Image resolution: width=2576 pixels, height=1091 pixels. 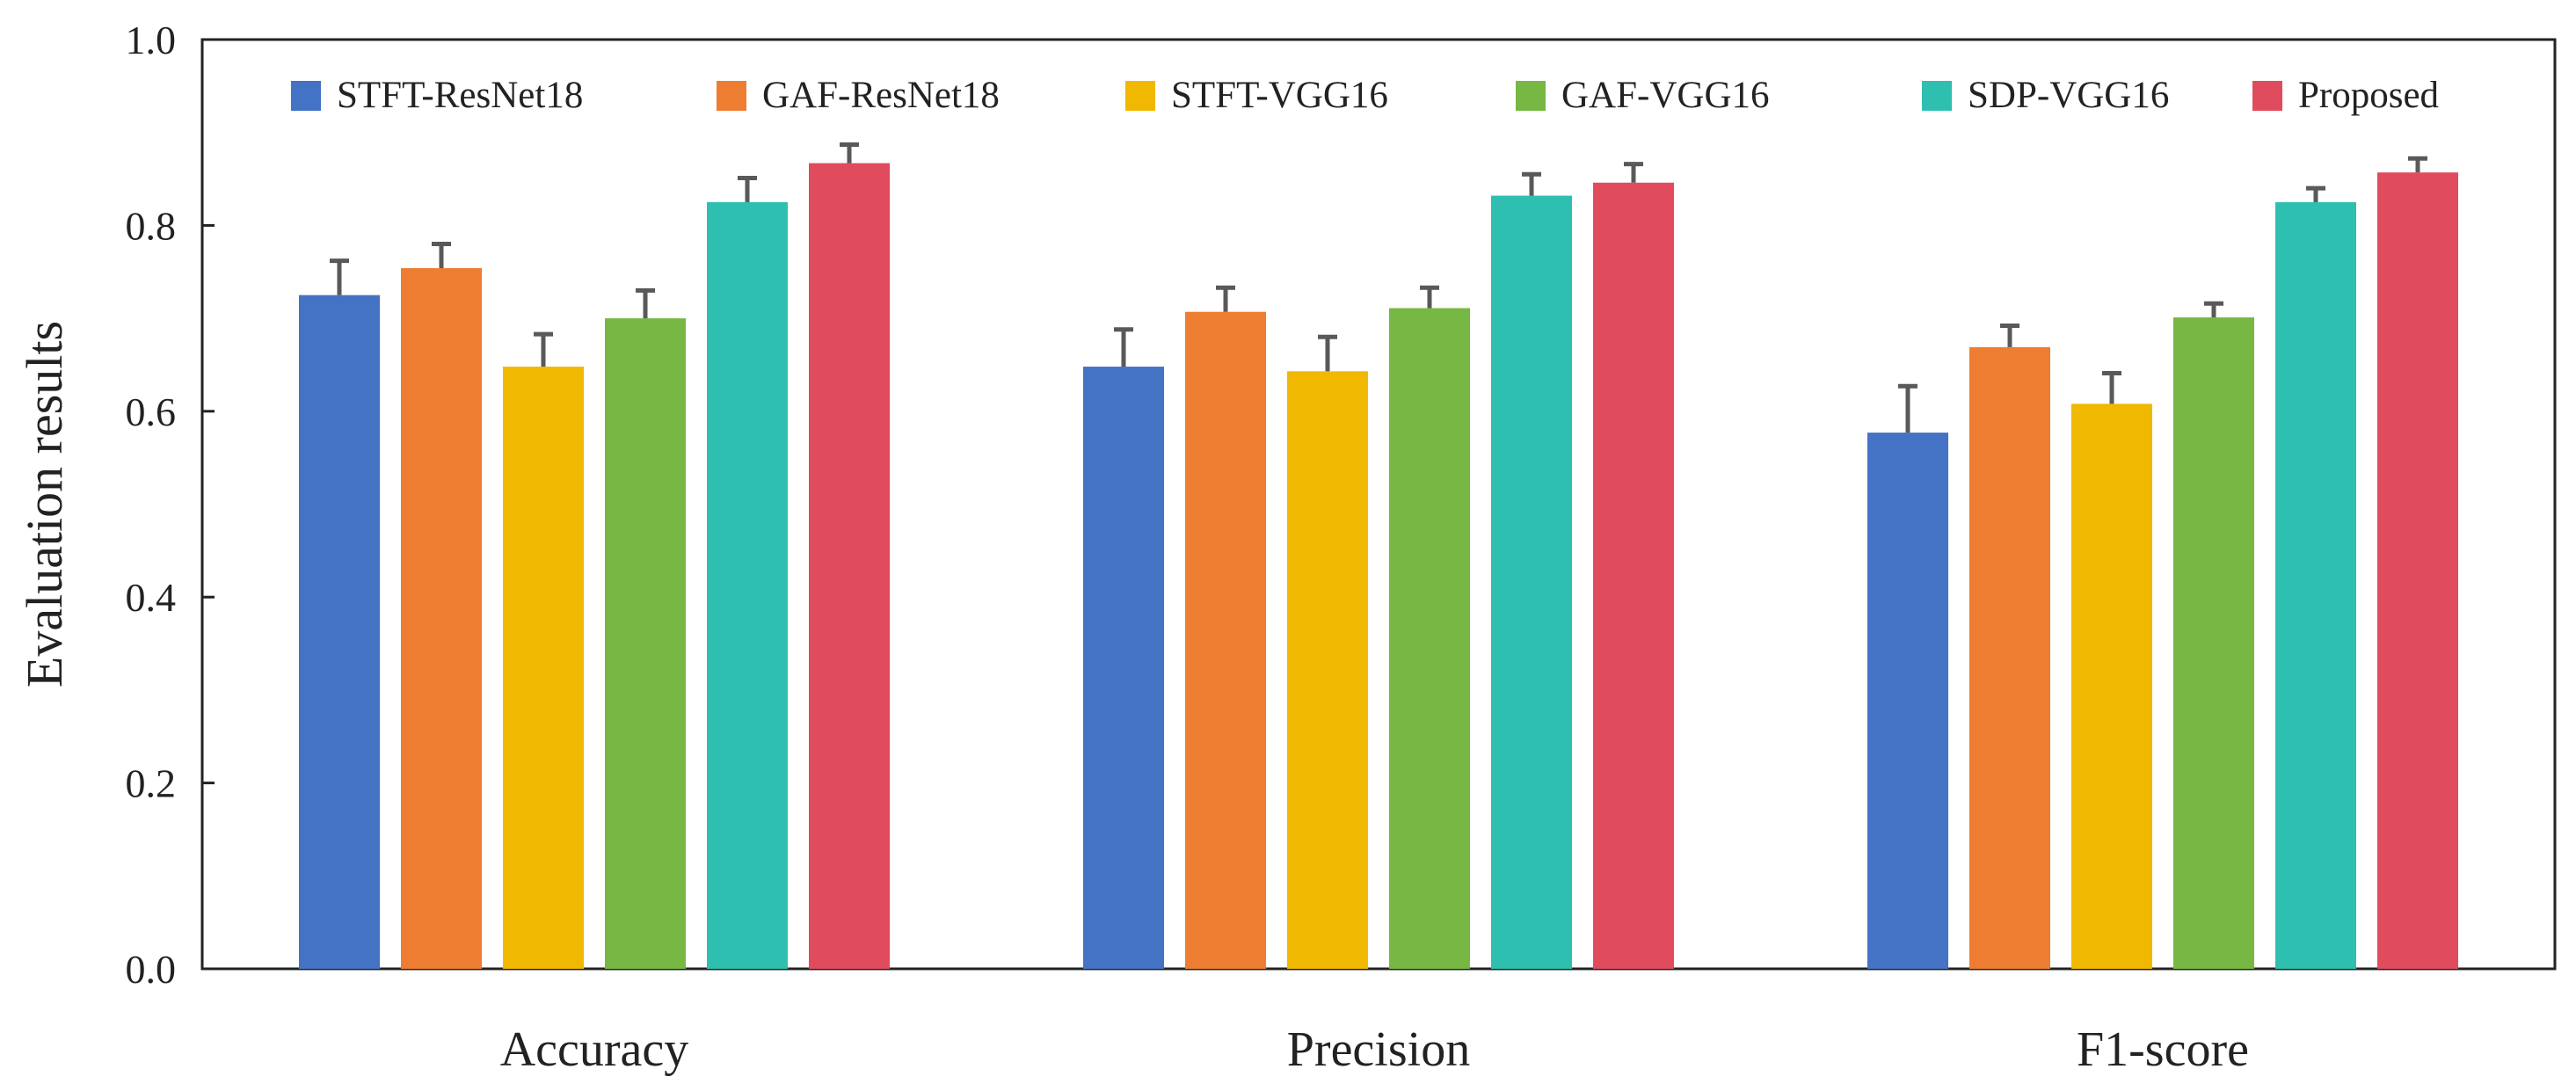 I want to click on bar-proposed-precision, so click(x=1633, y=575).